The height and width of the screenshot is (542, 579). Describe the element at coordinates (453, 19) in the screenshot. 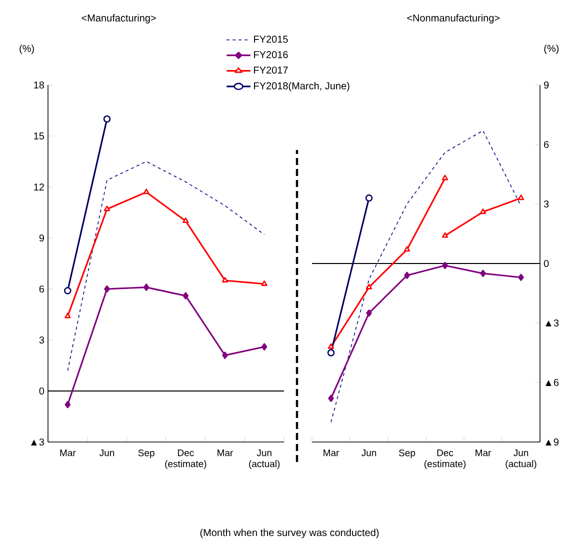

I see `chart-title: <Nonmanufacturing>` at that location.